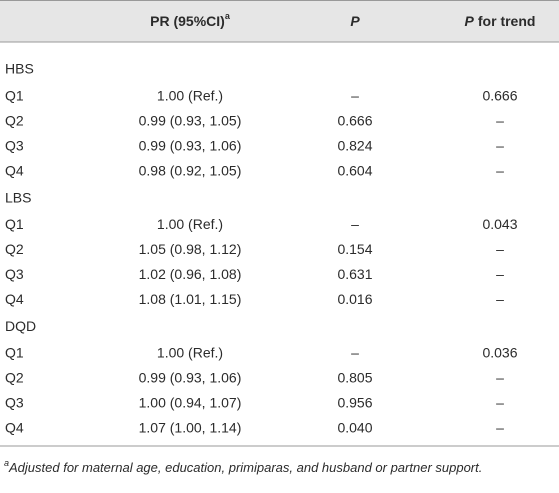 This screenshot has width=559, height=493. Describe the element at coordinates (190, 403) in the screenshot. I see `cell: 1.00 (0.94, 1.07)` at that location.